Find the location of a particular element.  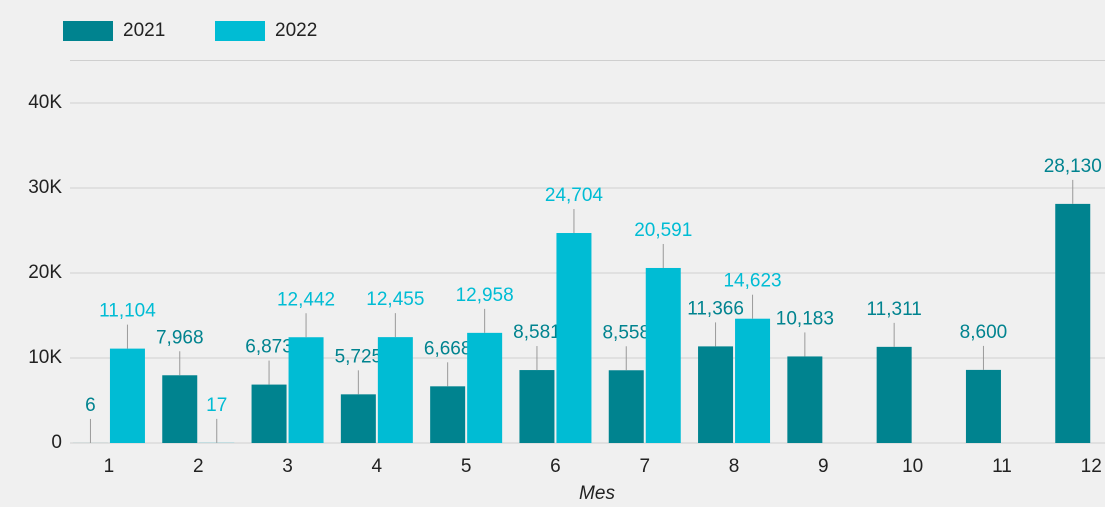

y-tick-label: 0 is located at coordinates (56, 442).